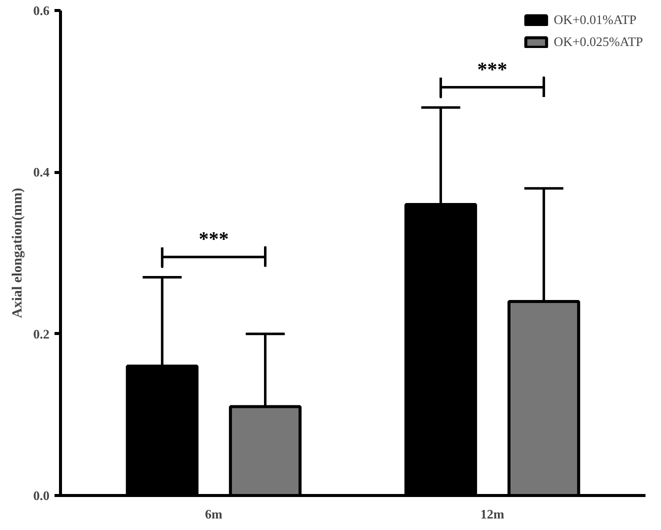 Image resolution: width=661 pixels, height=530 pixels. Describe the element at coordinates (492, 514) in the screenshot. I see `x-tick-label: 12m` at that location.